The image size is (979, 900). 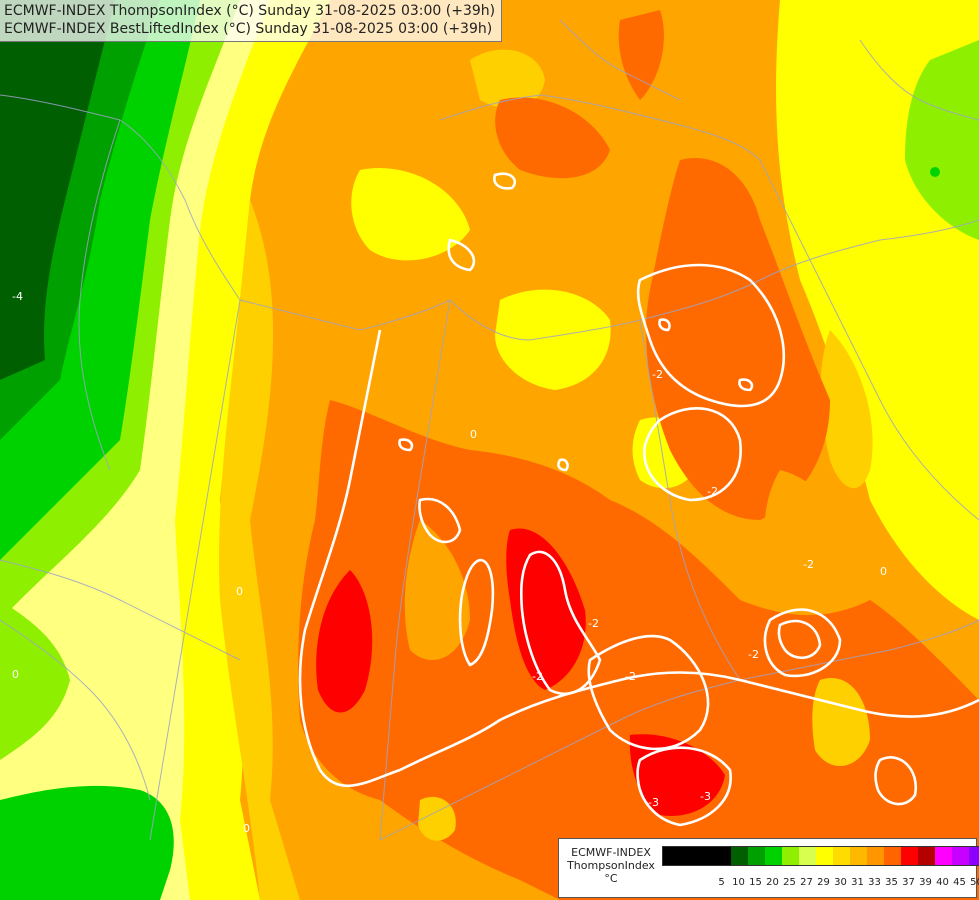 What do you see at coordinates (789, 882) in the screenshot?
I see `legend-tick-label: 25` at bounding box center [789, 882].